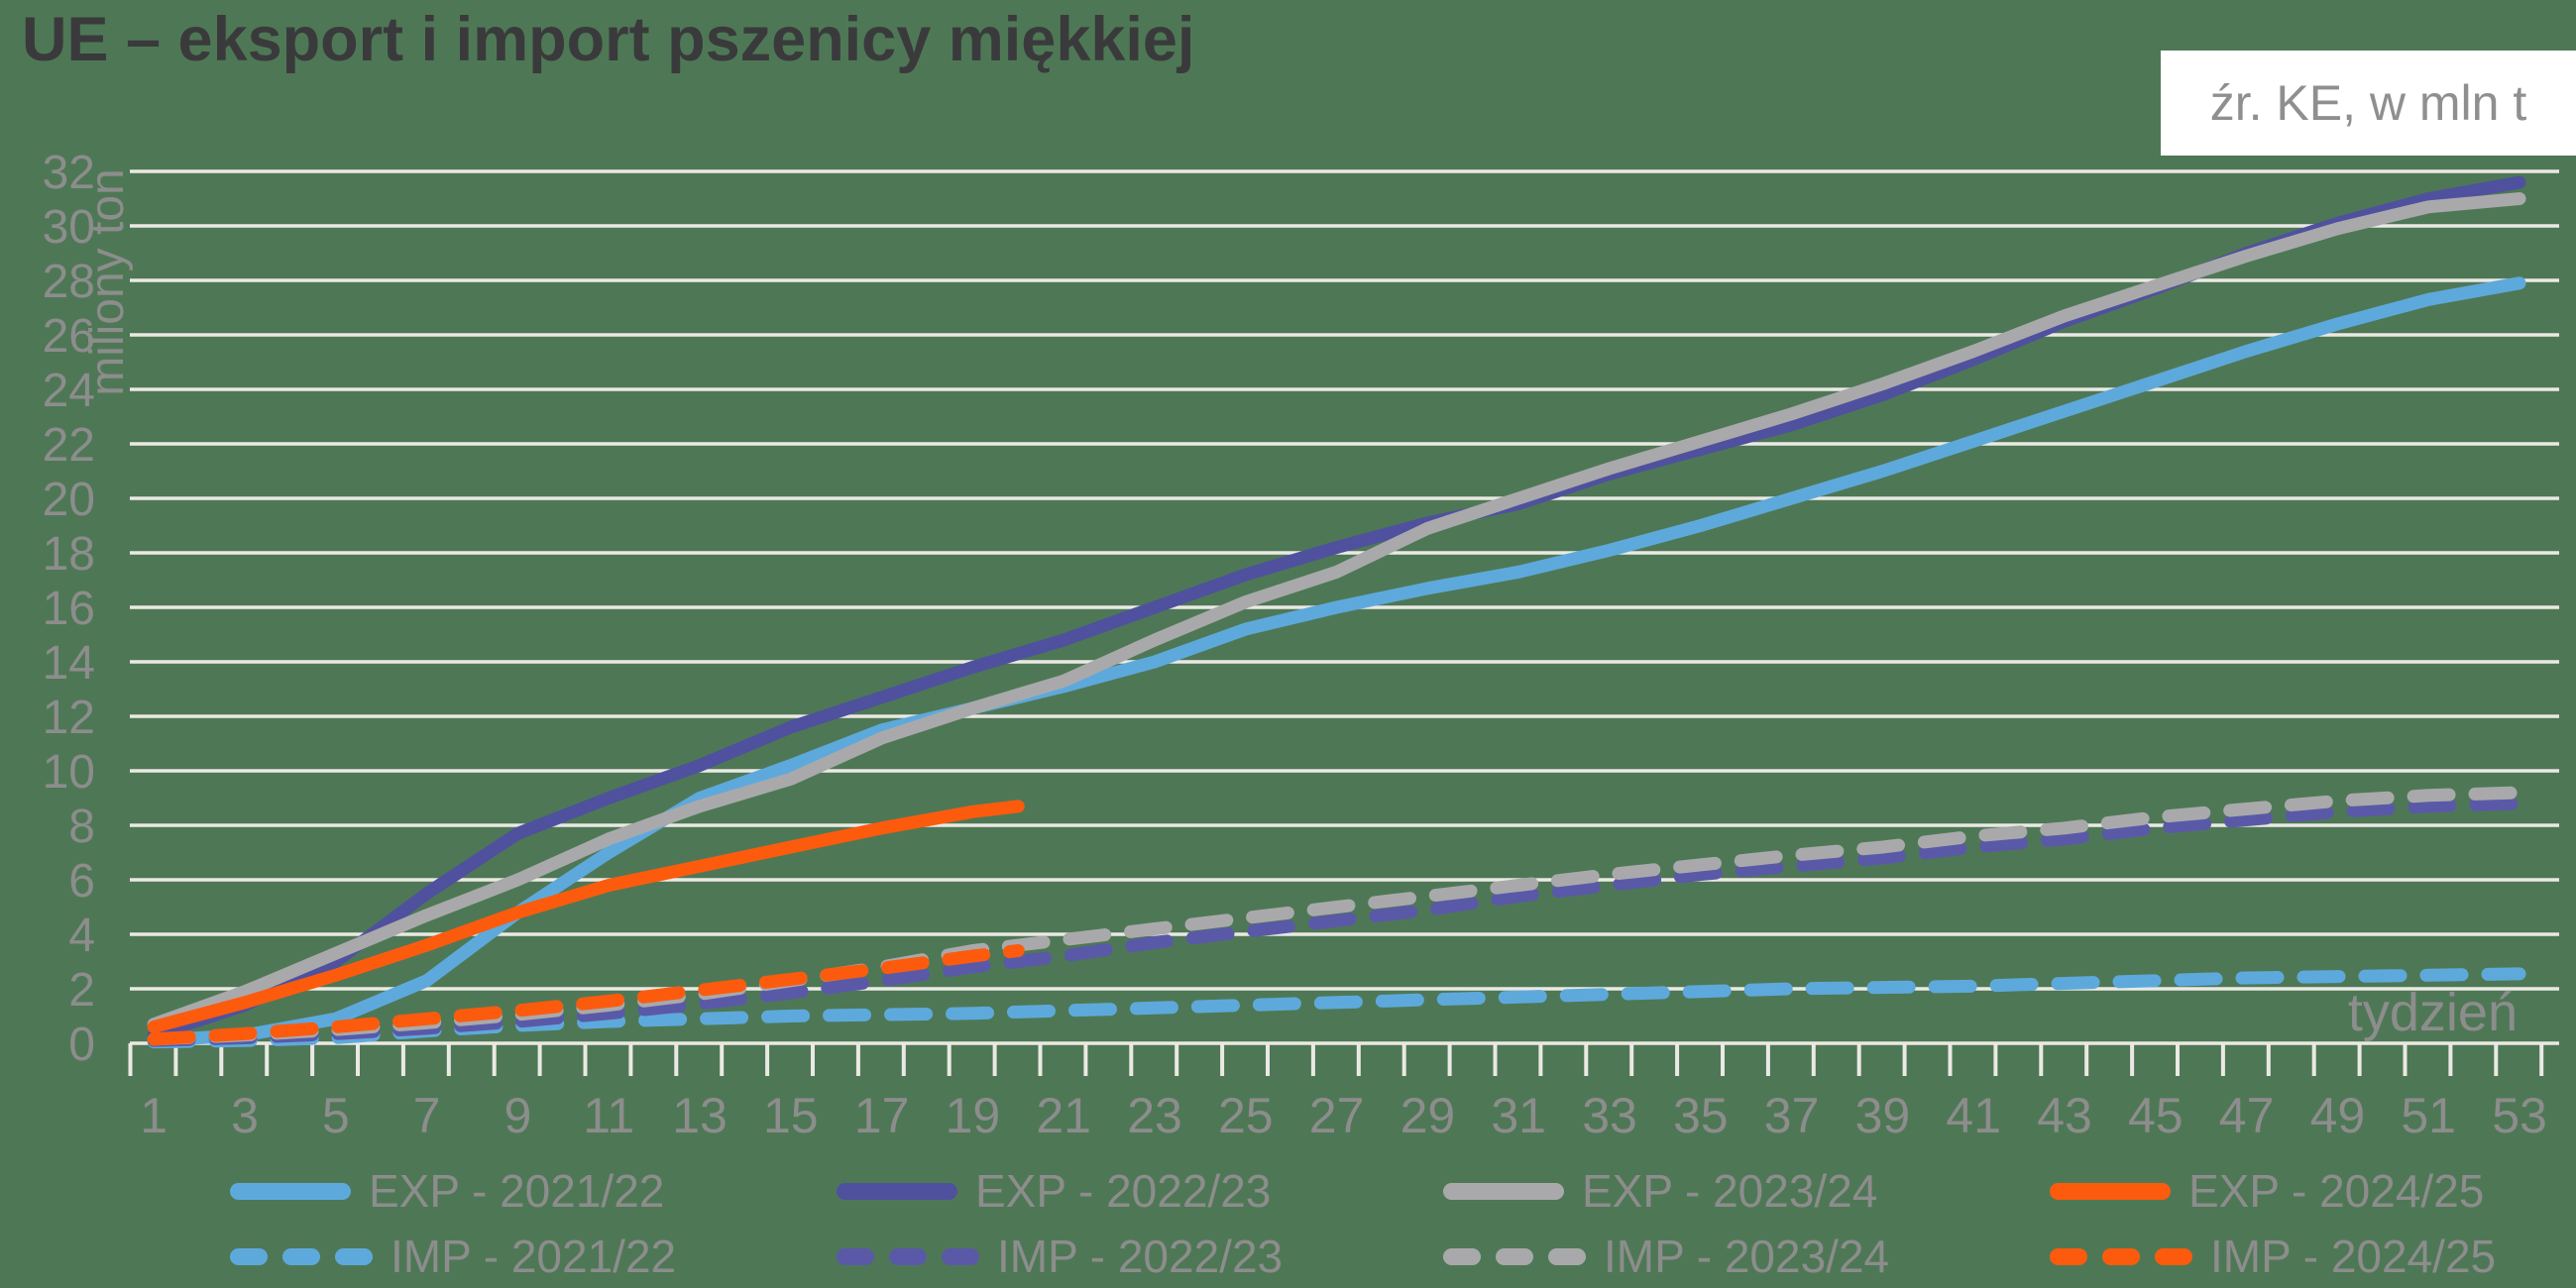 The height and width of the screenshot is (1288, 2576). Describe the element at coordinates (517, 1191) in the screenshot. I see `legend-label: EXP - 2021/22` at that location.